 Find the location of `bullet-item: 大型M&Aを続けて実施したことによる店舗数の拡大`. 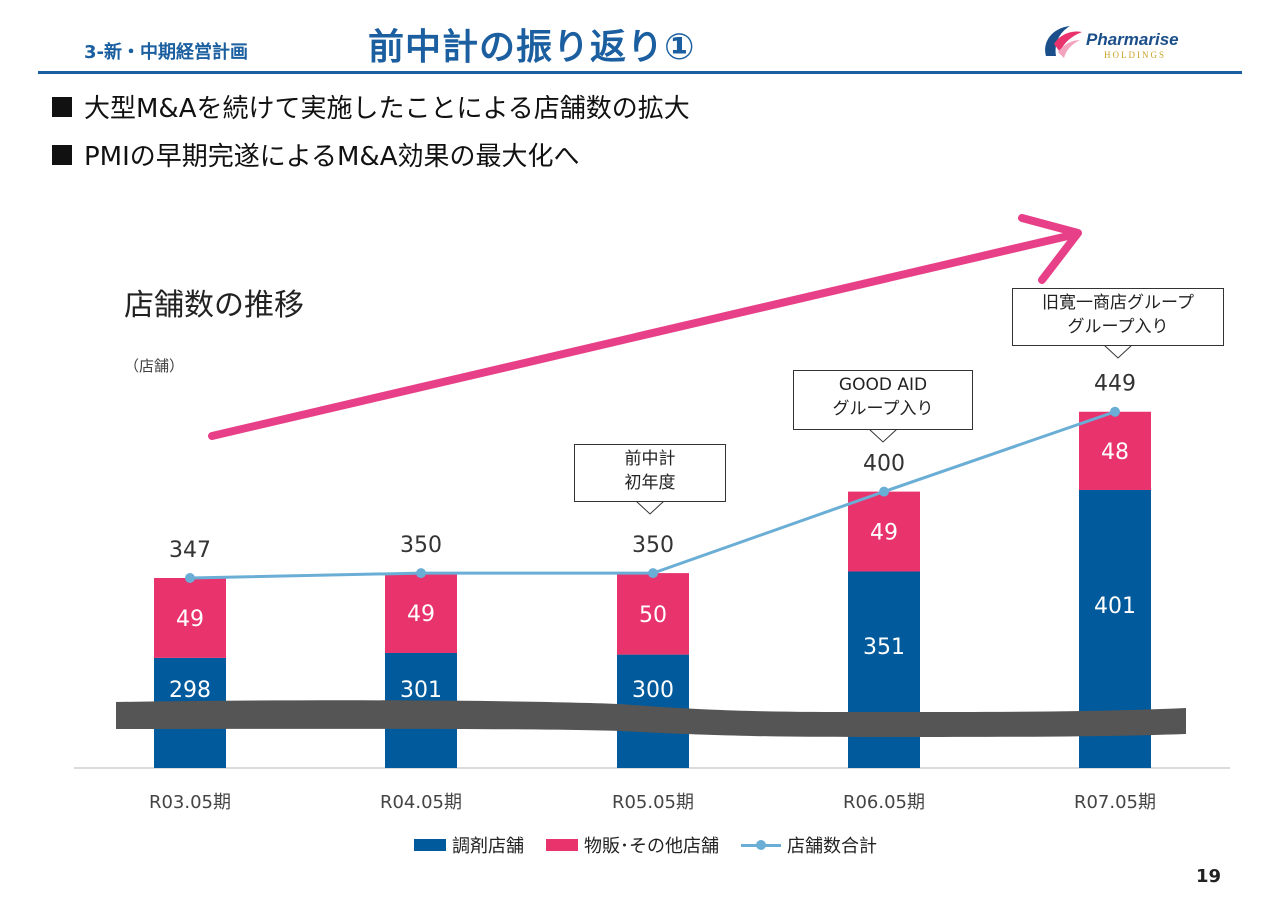

bullet-item: 大型M&Aを続けて実施したことによる店舗数の拡大 is located at coordinates (371, 106).